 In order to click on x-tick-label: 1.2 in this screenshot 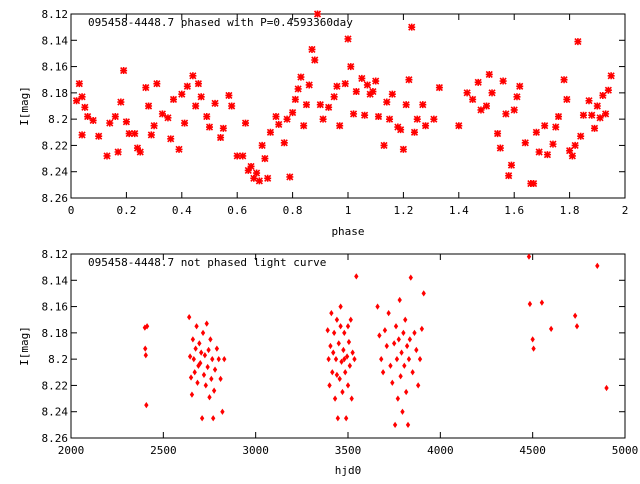, I will do `click(403, 210)`.